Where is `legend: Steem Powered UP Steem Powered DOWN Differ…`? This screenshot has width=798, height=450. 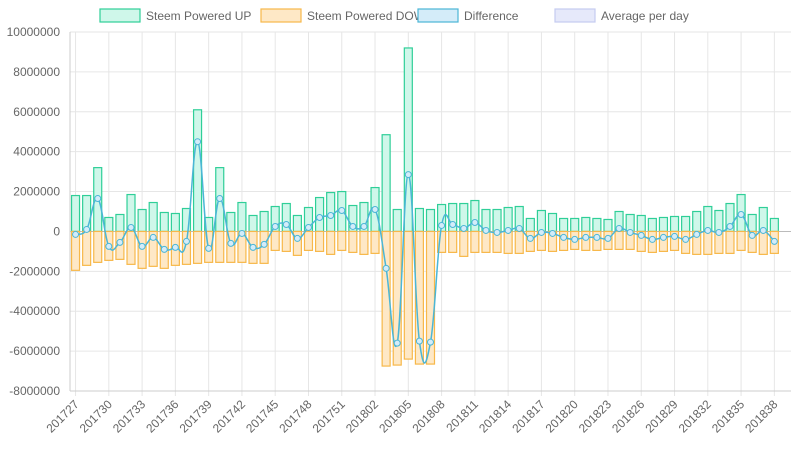 legend: Steem Powered UP Steem Powered DOWN Differ… is located at coordinates (394, 15).